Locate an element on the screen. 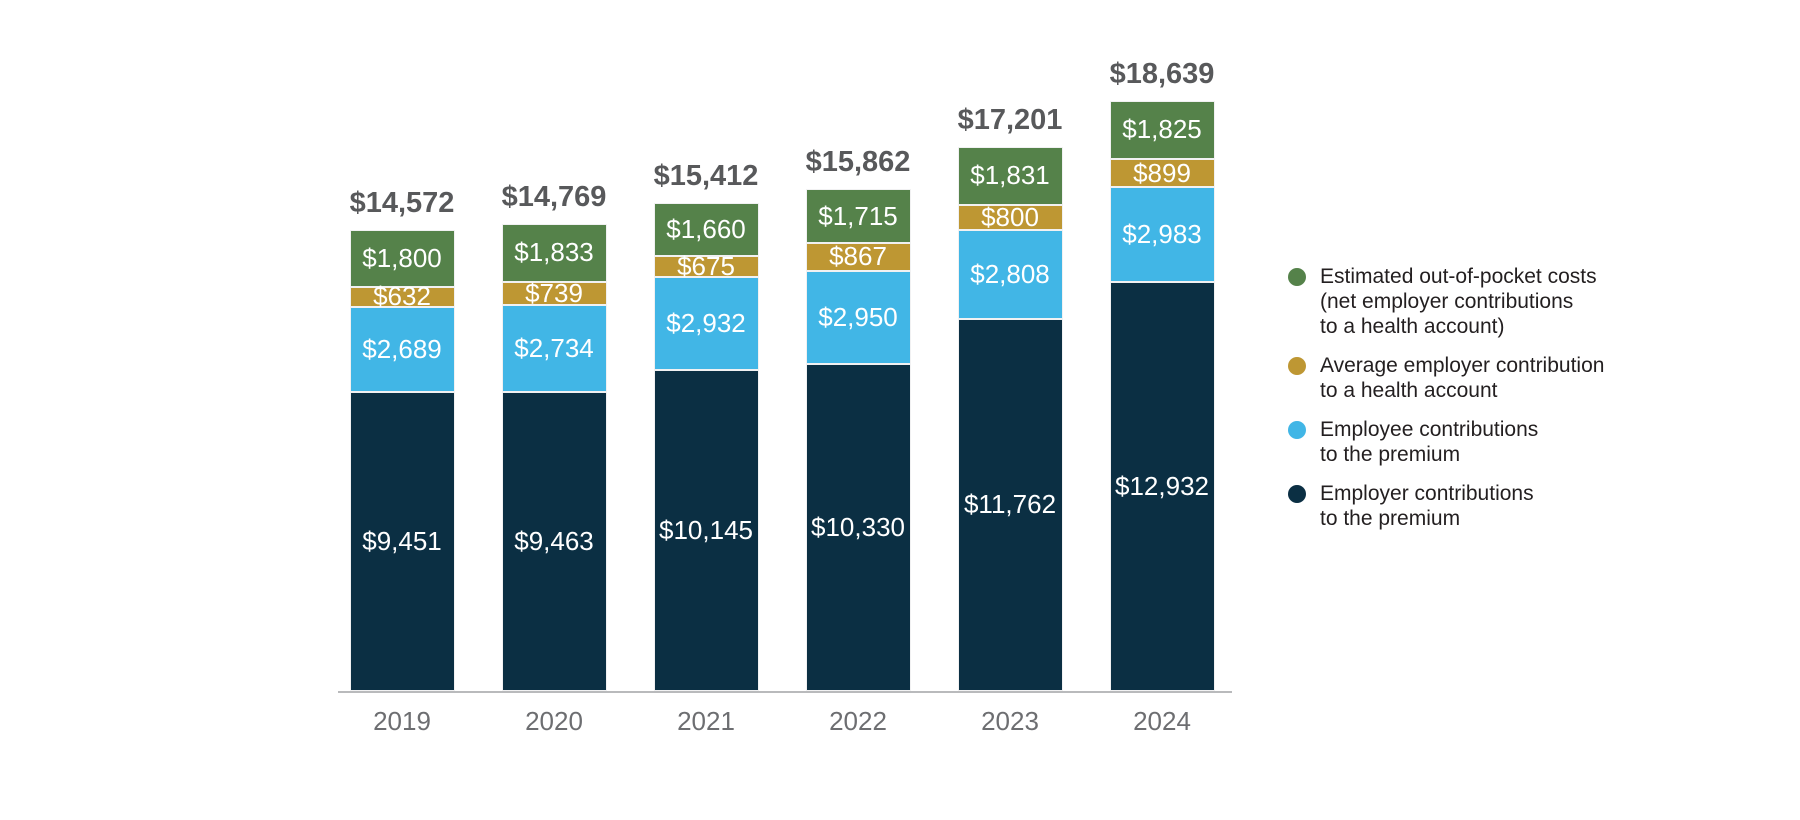  segment-value-label: $1,833 is located at coordinates (554, 252).